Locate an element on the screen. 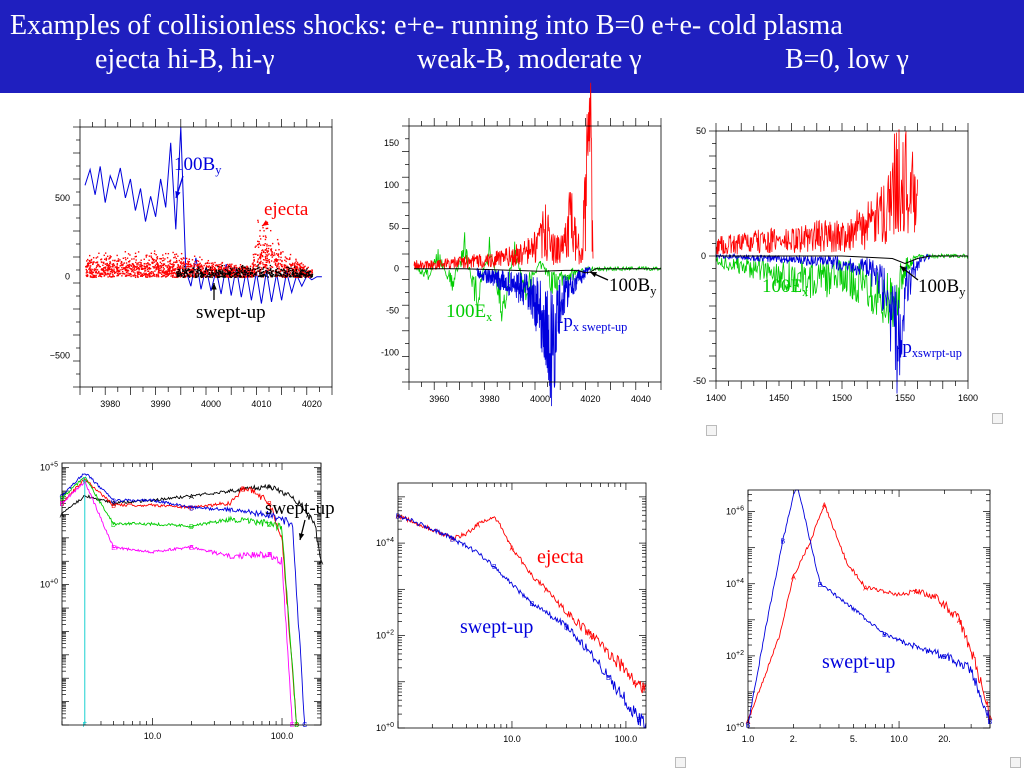  y-tick-label: 50 is located at coordinates (394, 227).